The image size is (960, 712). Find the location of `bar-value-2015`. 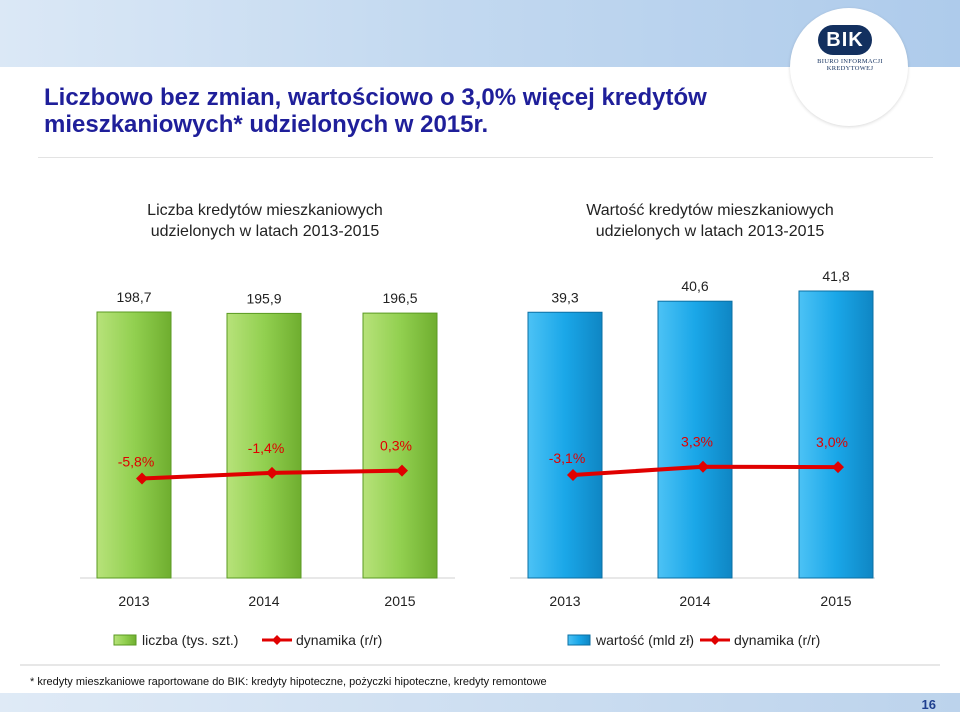

bar-value-2015 is located at coordinates (836, 434).